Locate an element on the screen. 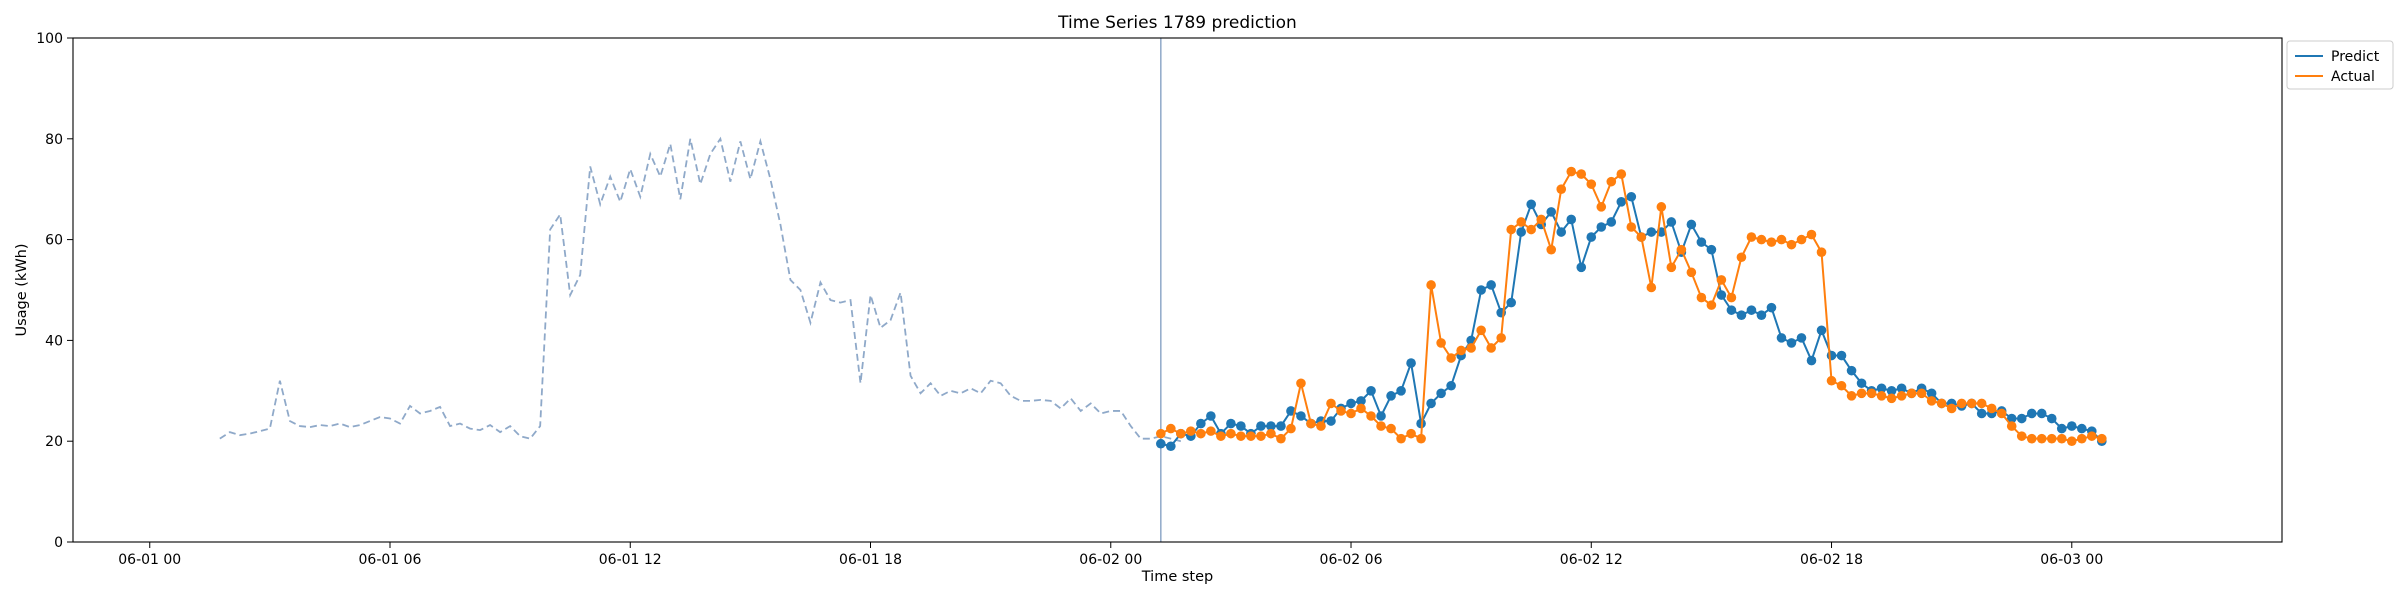 The height and width of the screenshot is (600, 2400). y-tick-label-1: 20 is located at coordinates (54, 442).